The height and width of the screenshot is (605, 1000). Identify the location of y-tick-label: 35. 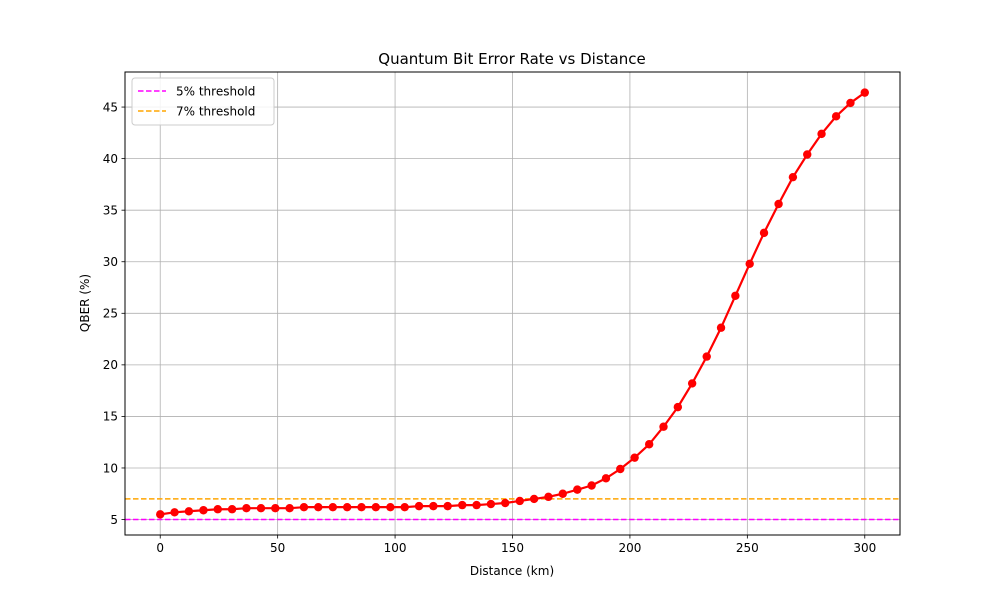
(110, 210).